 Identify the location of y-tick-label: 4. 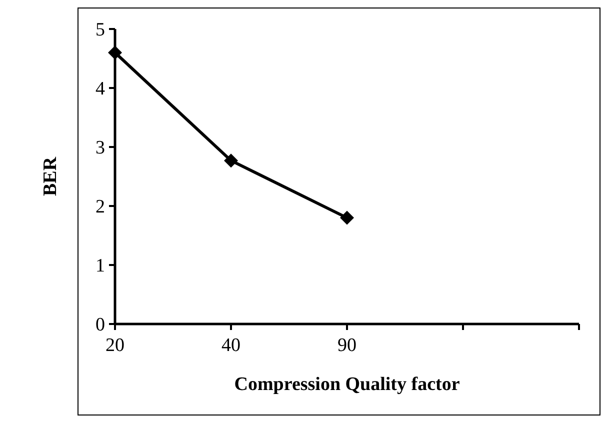
(101, 89).